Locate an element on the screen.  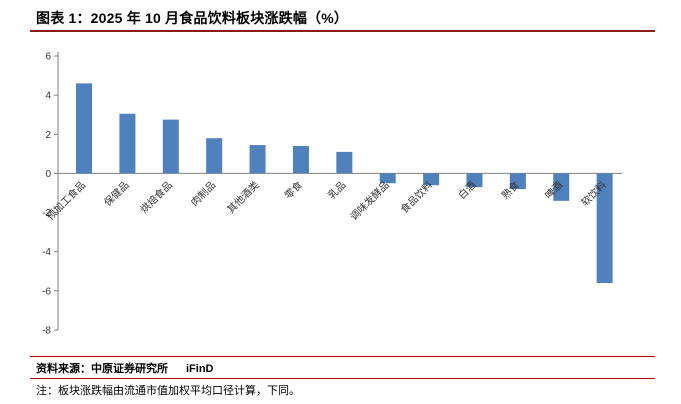
category-label: 乳品 is located at coordinates (336, 189).